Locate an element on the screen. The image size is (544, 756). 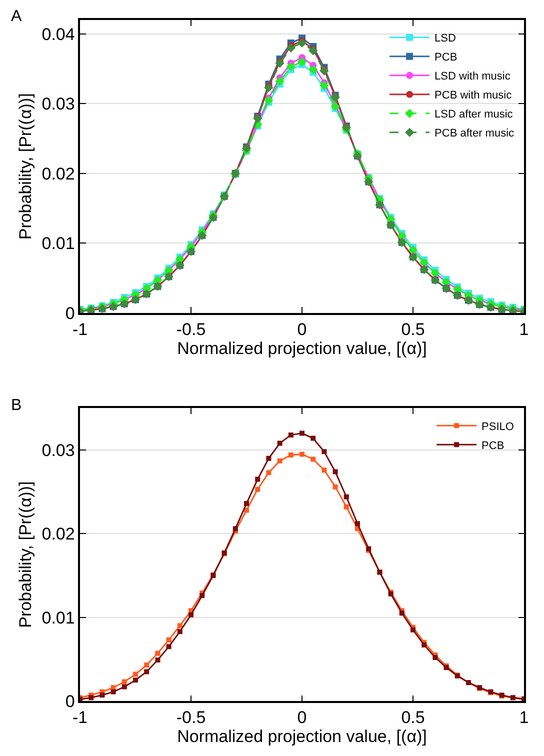
legend-label: PCB after music is located at coordinates (474, 134).